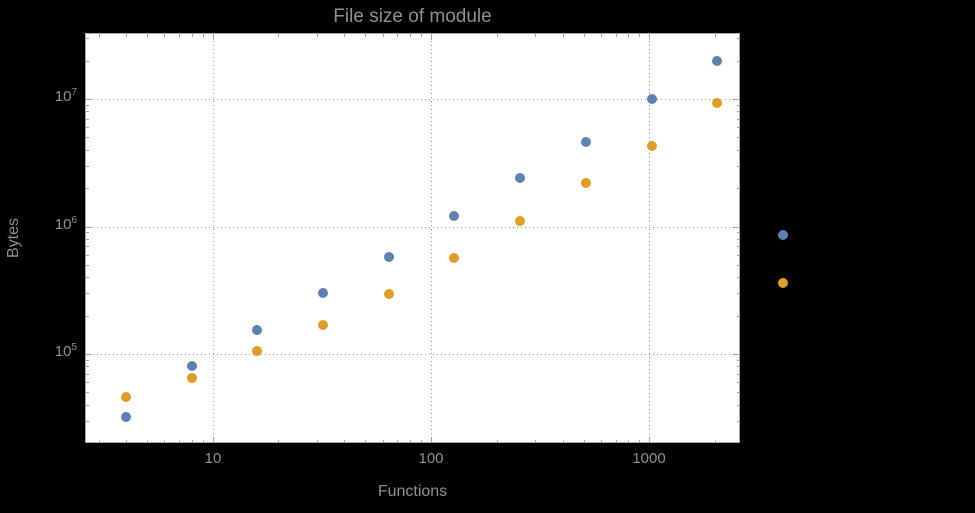 The height and width of the screenshot is (513, 975). Describe the element at coordinates (431, 458) in the screenshot. I see `x-tick-label: 100` at that location.